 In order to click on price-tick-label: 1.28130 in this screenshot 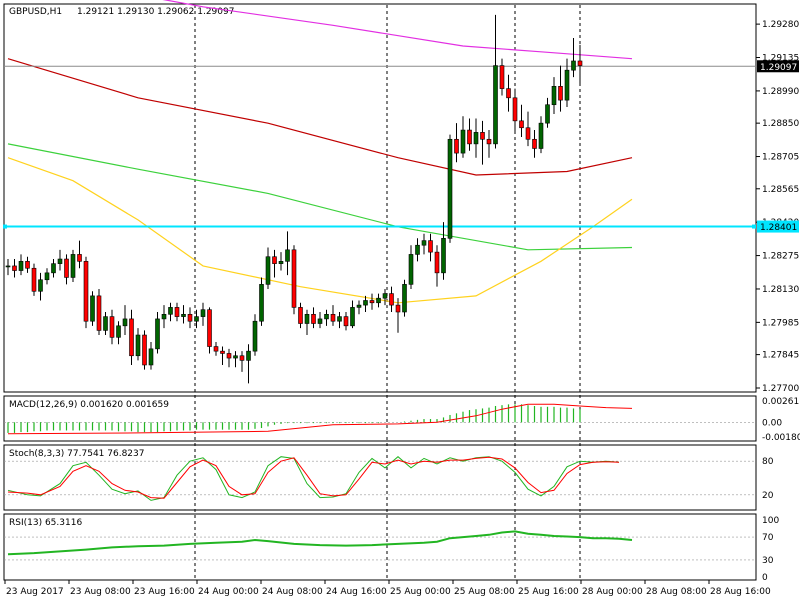, I will do `click(780, 290)`.